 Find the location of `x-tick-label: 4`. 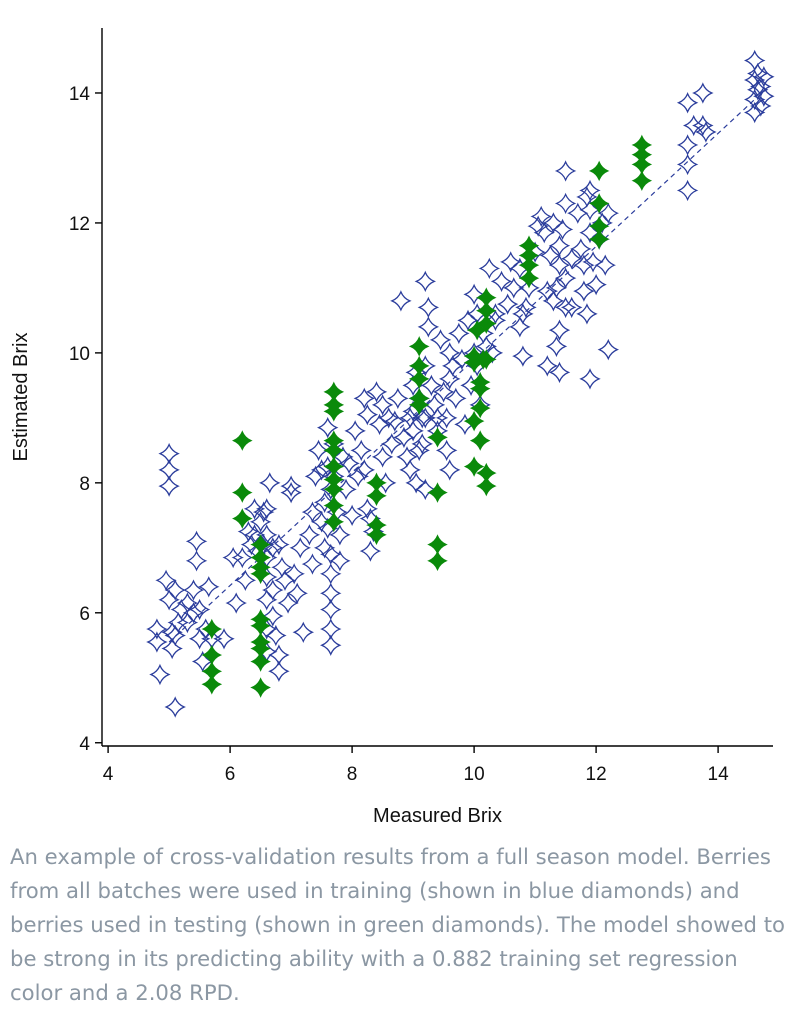

x-tick-label: 4 is located at coordinates (108, 774).